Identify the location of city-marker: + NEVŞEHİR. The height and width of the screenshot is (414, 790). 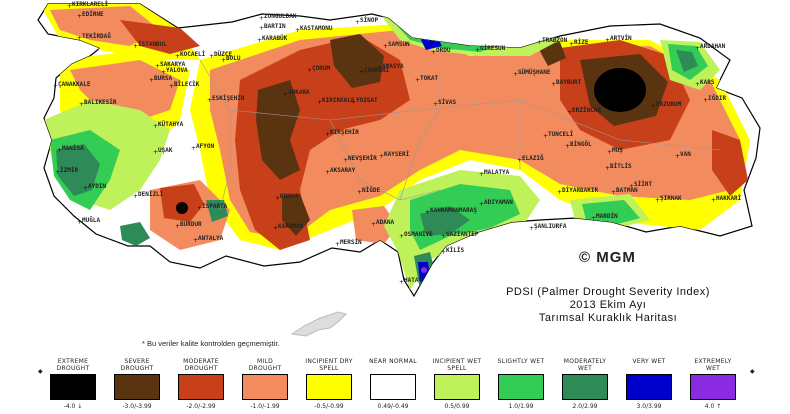
(360, 159).